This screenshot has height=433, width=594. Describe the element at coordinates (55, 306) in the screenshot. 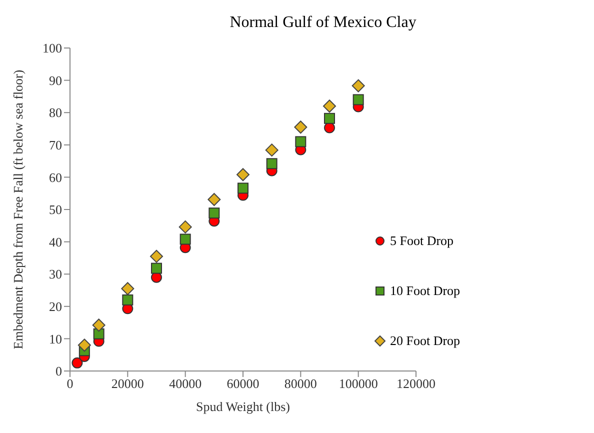

I see `y-tick-label: 20` at that location.